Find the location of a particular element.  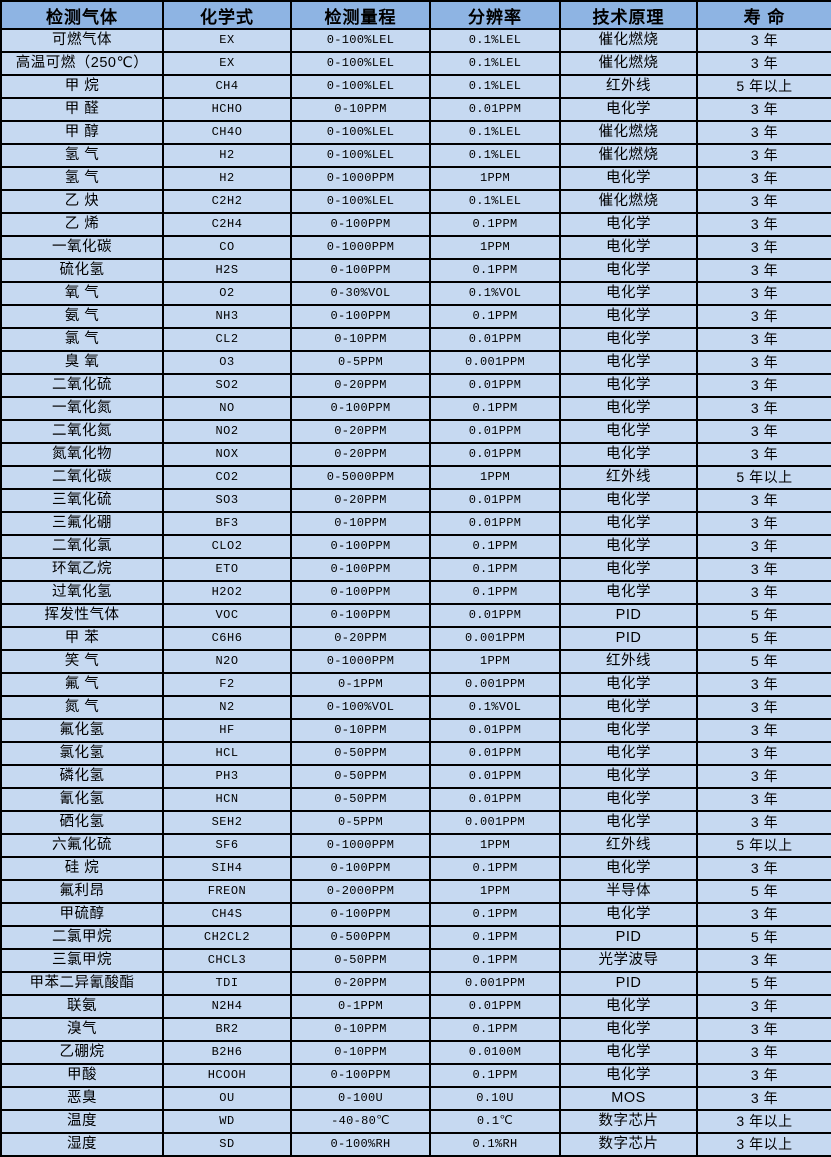

table-row: 二氯甲烷 CH2CL2 0-500PPM 0.1PPM PID 5 年 is located at coordinates (415, 937).